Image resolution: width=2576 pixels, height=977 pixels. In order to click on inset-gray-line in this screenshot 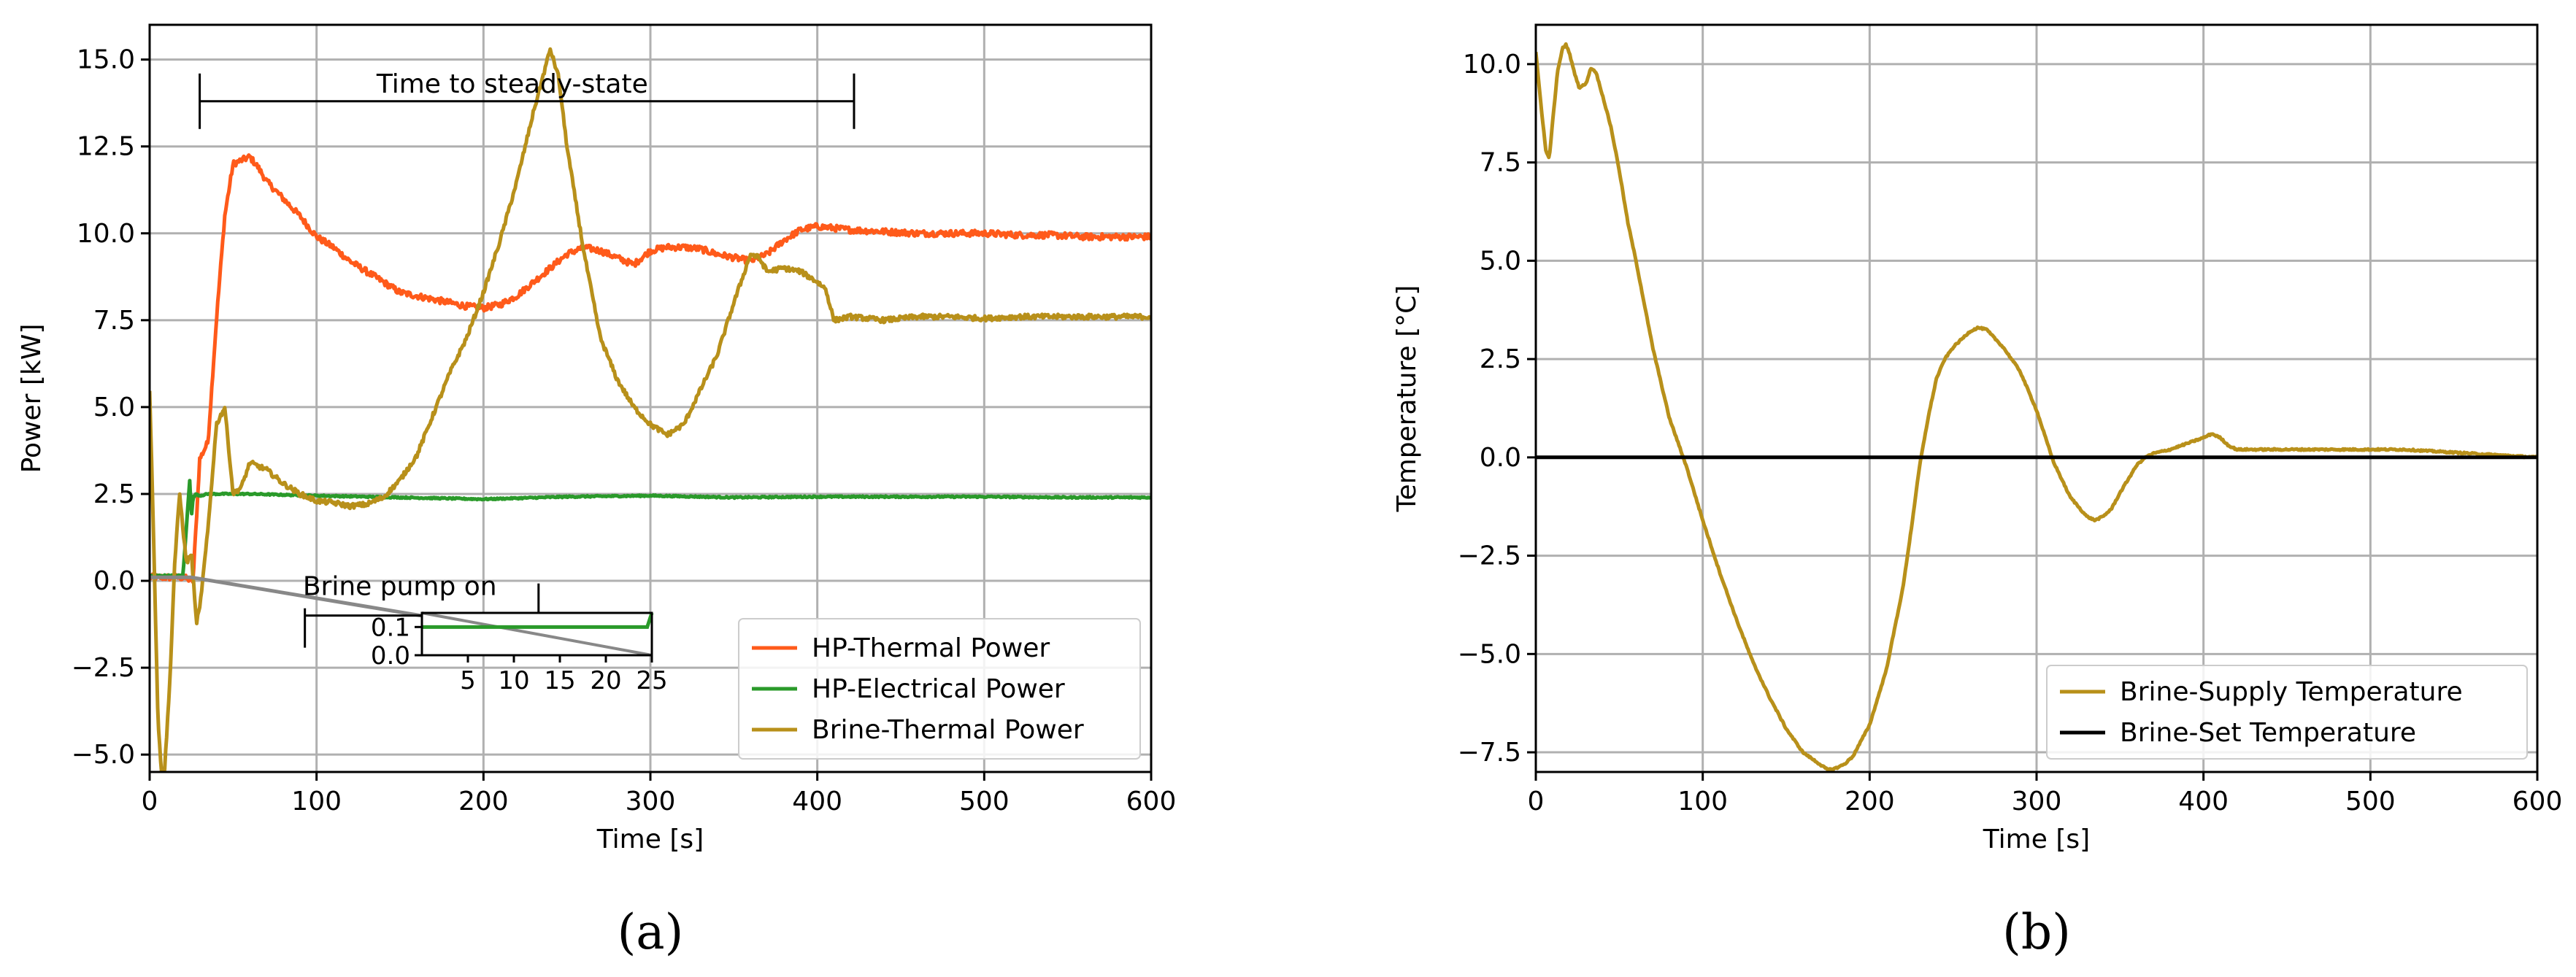, I will do `click(537, 634)`.